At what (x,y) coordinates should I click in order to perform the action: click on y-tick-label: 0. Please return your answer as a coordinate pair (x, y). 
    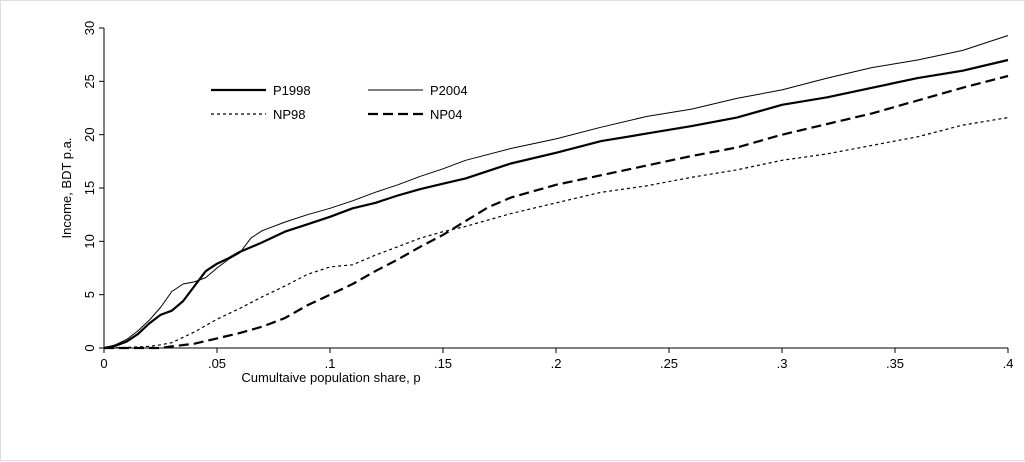
    Looking at the image, I should click on (89, 347).